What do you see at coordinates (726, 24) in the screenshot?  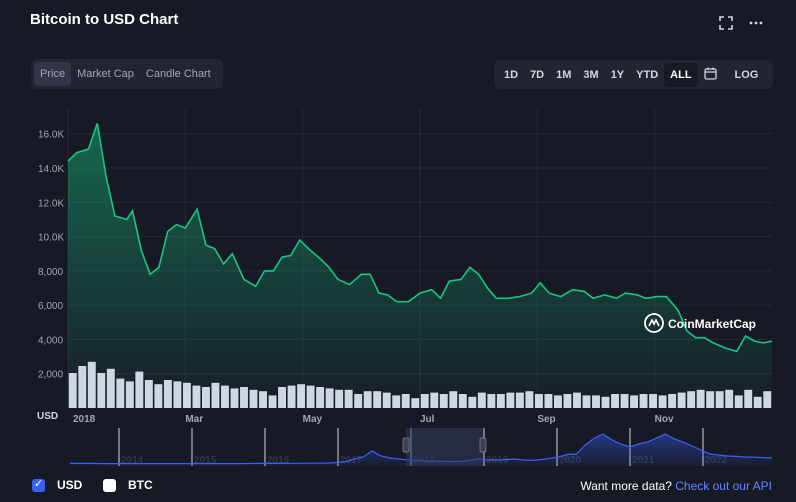 I see `fullscreen-icon` at bounding box center [726, 24].